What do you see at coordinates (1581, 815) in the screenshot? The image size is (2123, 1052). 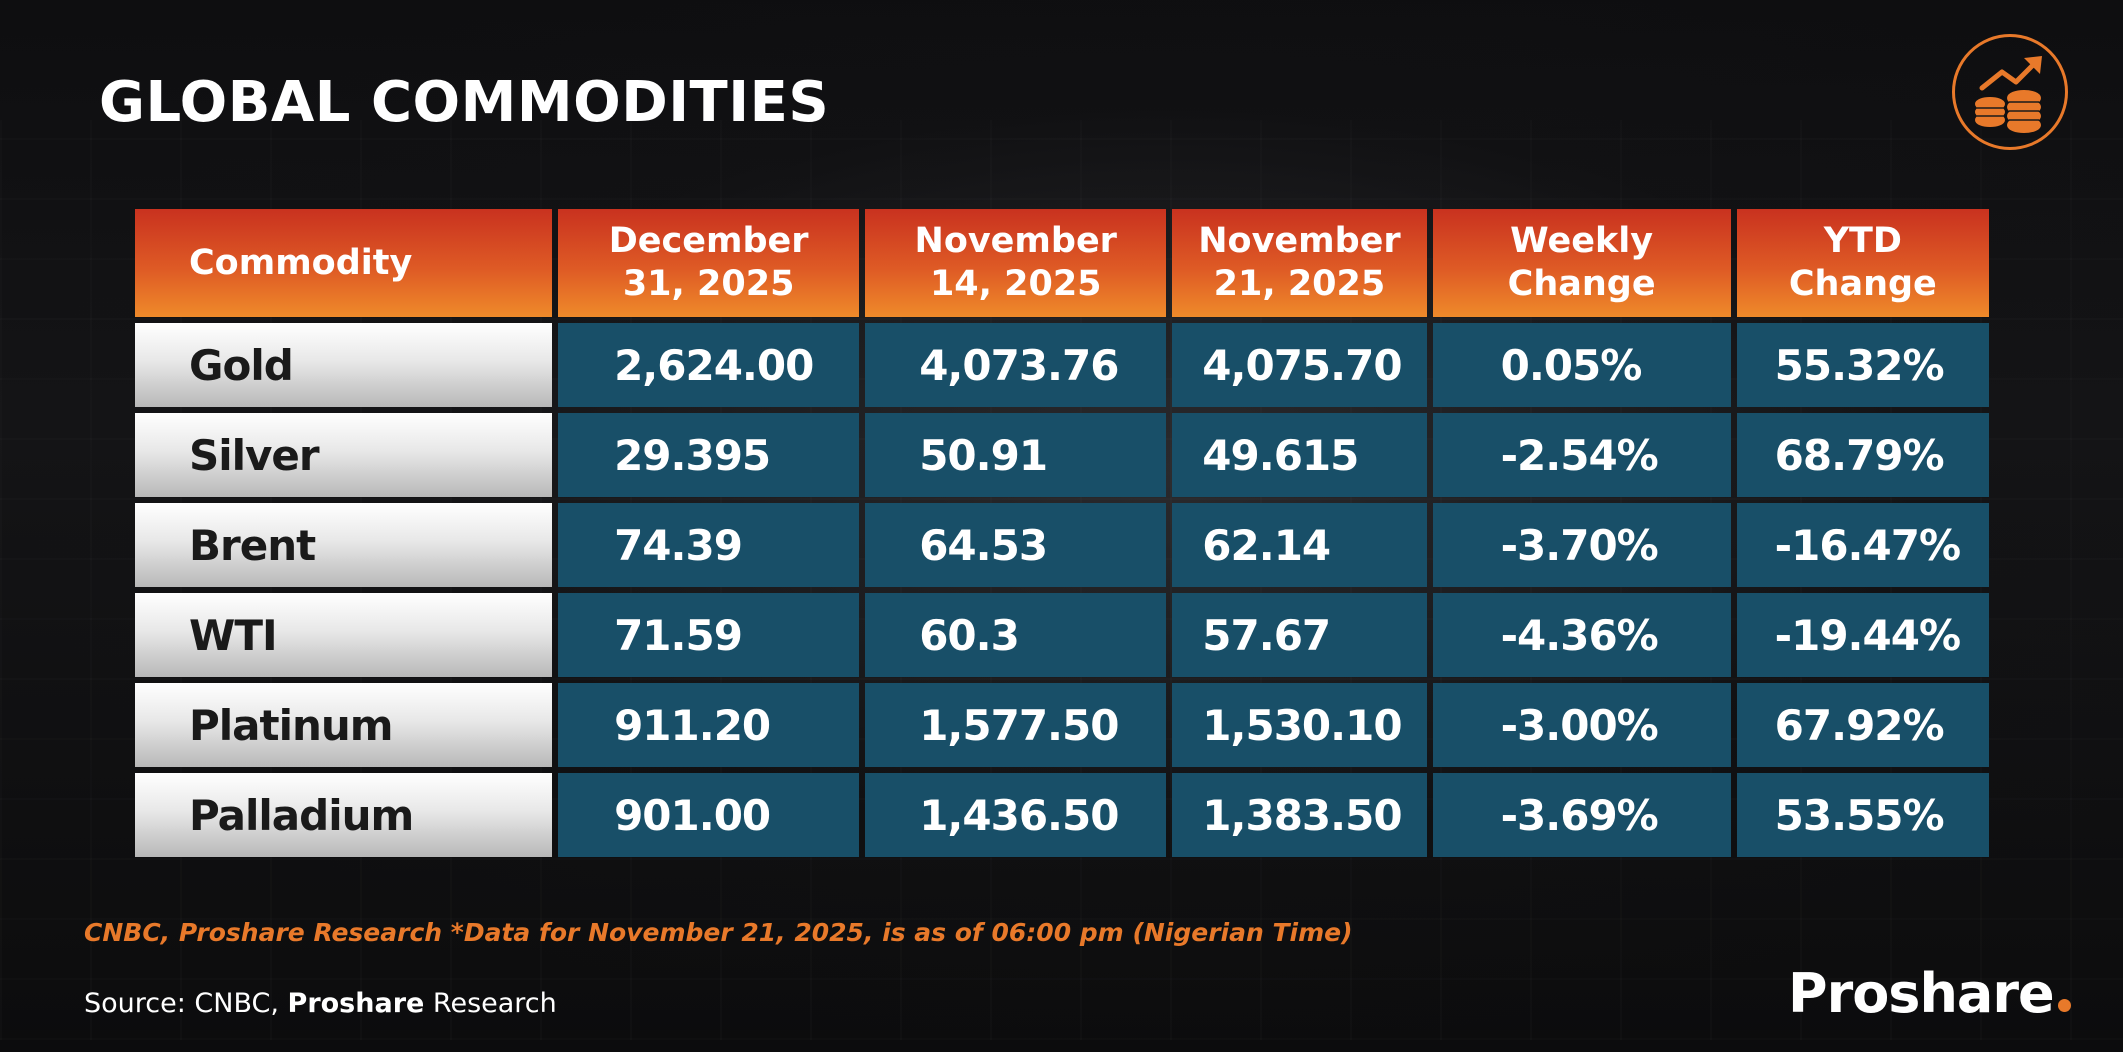 I see `value-weekly-change: -3.69%` at bounding box center [1581, 815].